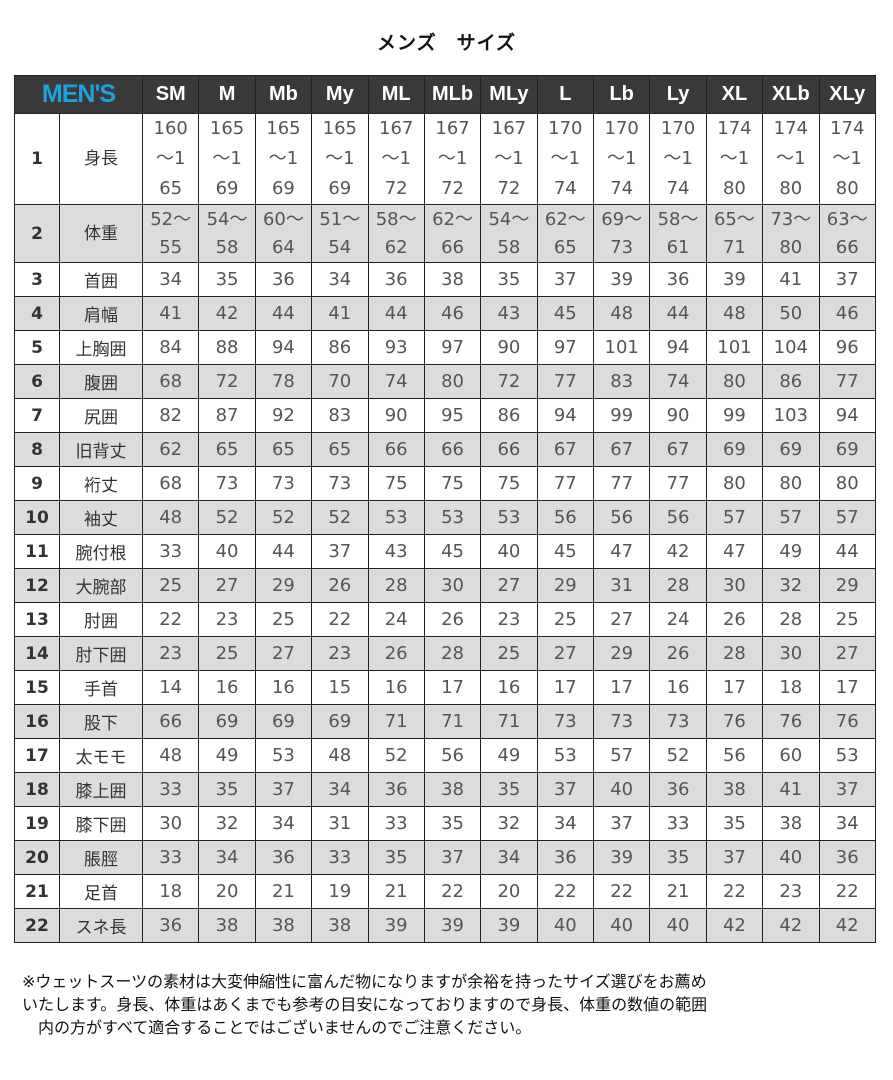 Image resolution: width=893 pixels, height=1080 pixels. Describe the element at coordinates (227, 551) in the screenshot. I see `size-value-cell: 40` at that location.